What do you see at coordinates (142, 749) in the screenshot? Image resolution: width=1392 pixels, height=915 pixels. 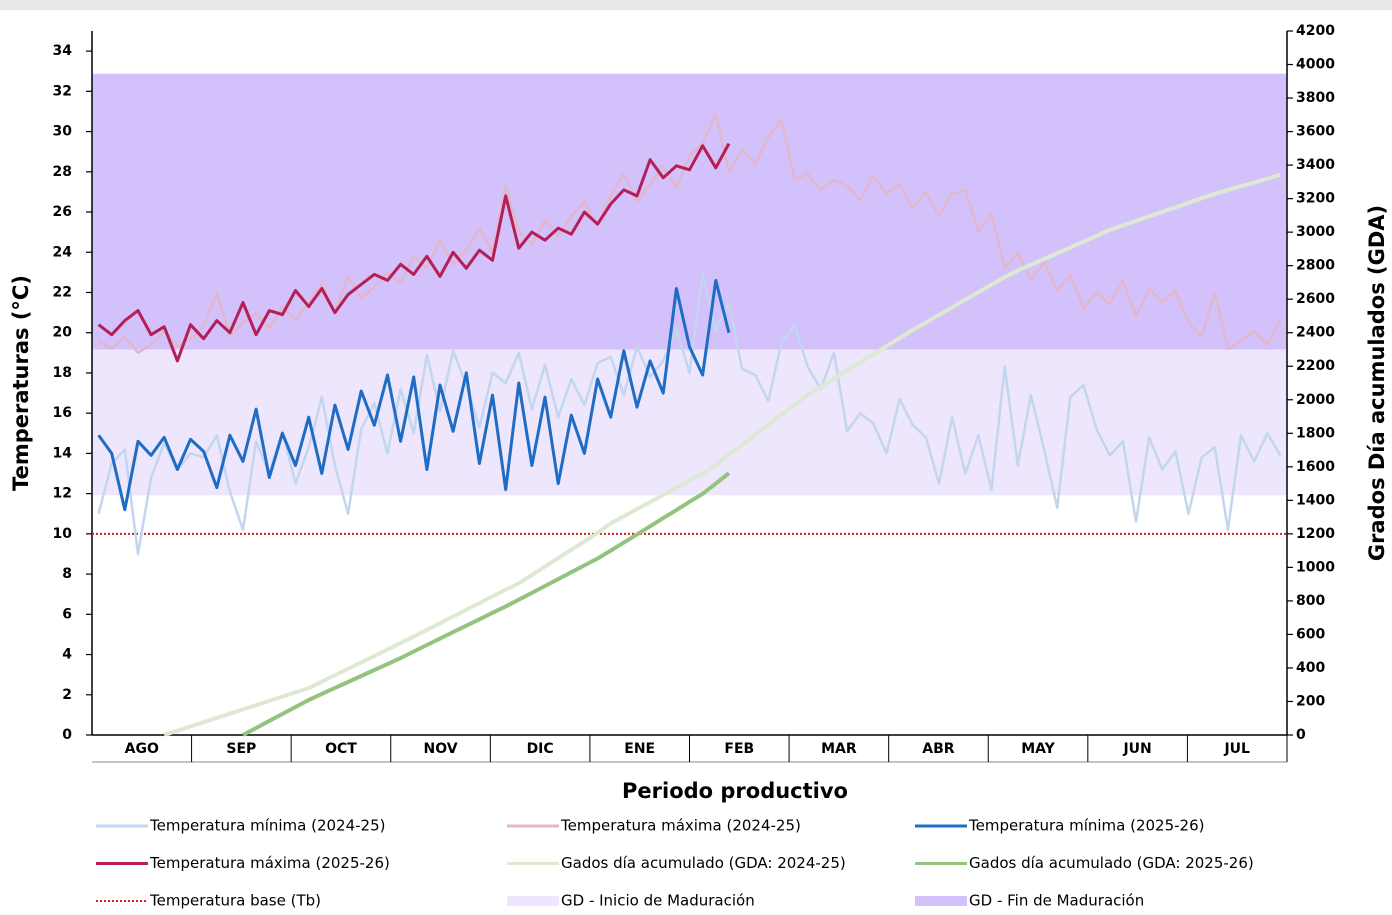 I see `x-tick-label: AGO` at bounding box center [142, 749].